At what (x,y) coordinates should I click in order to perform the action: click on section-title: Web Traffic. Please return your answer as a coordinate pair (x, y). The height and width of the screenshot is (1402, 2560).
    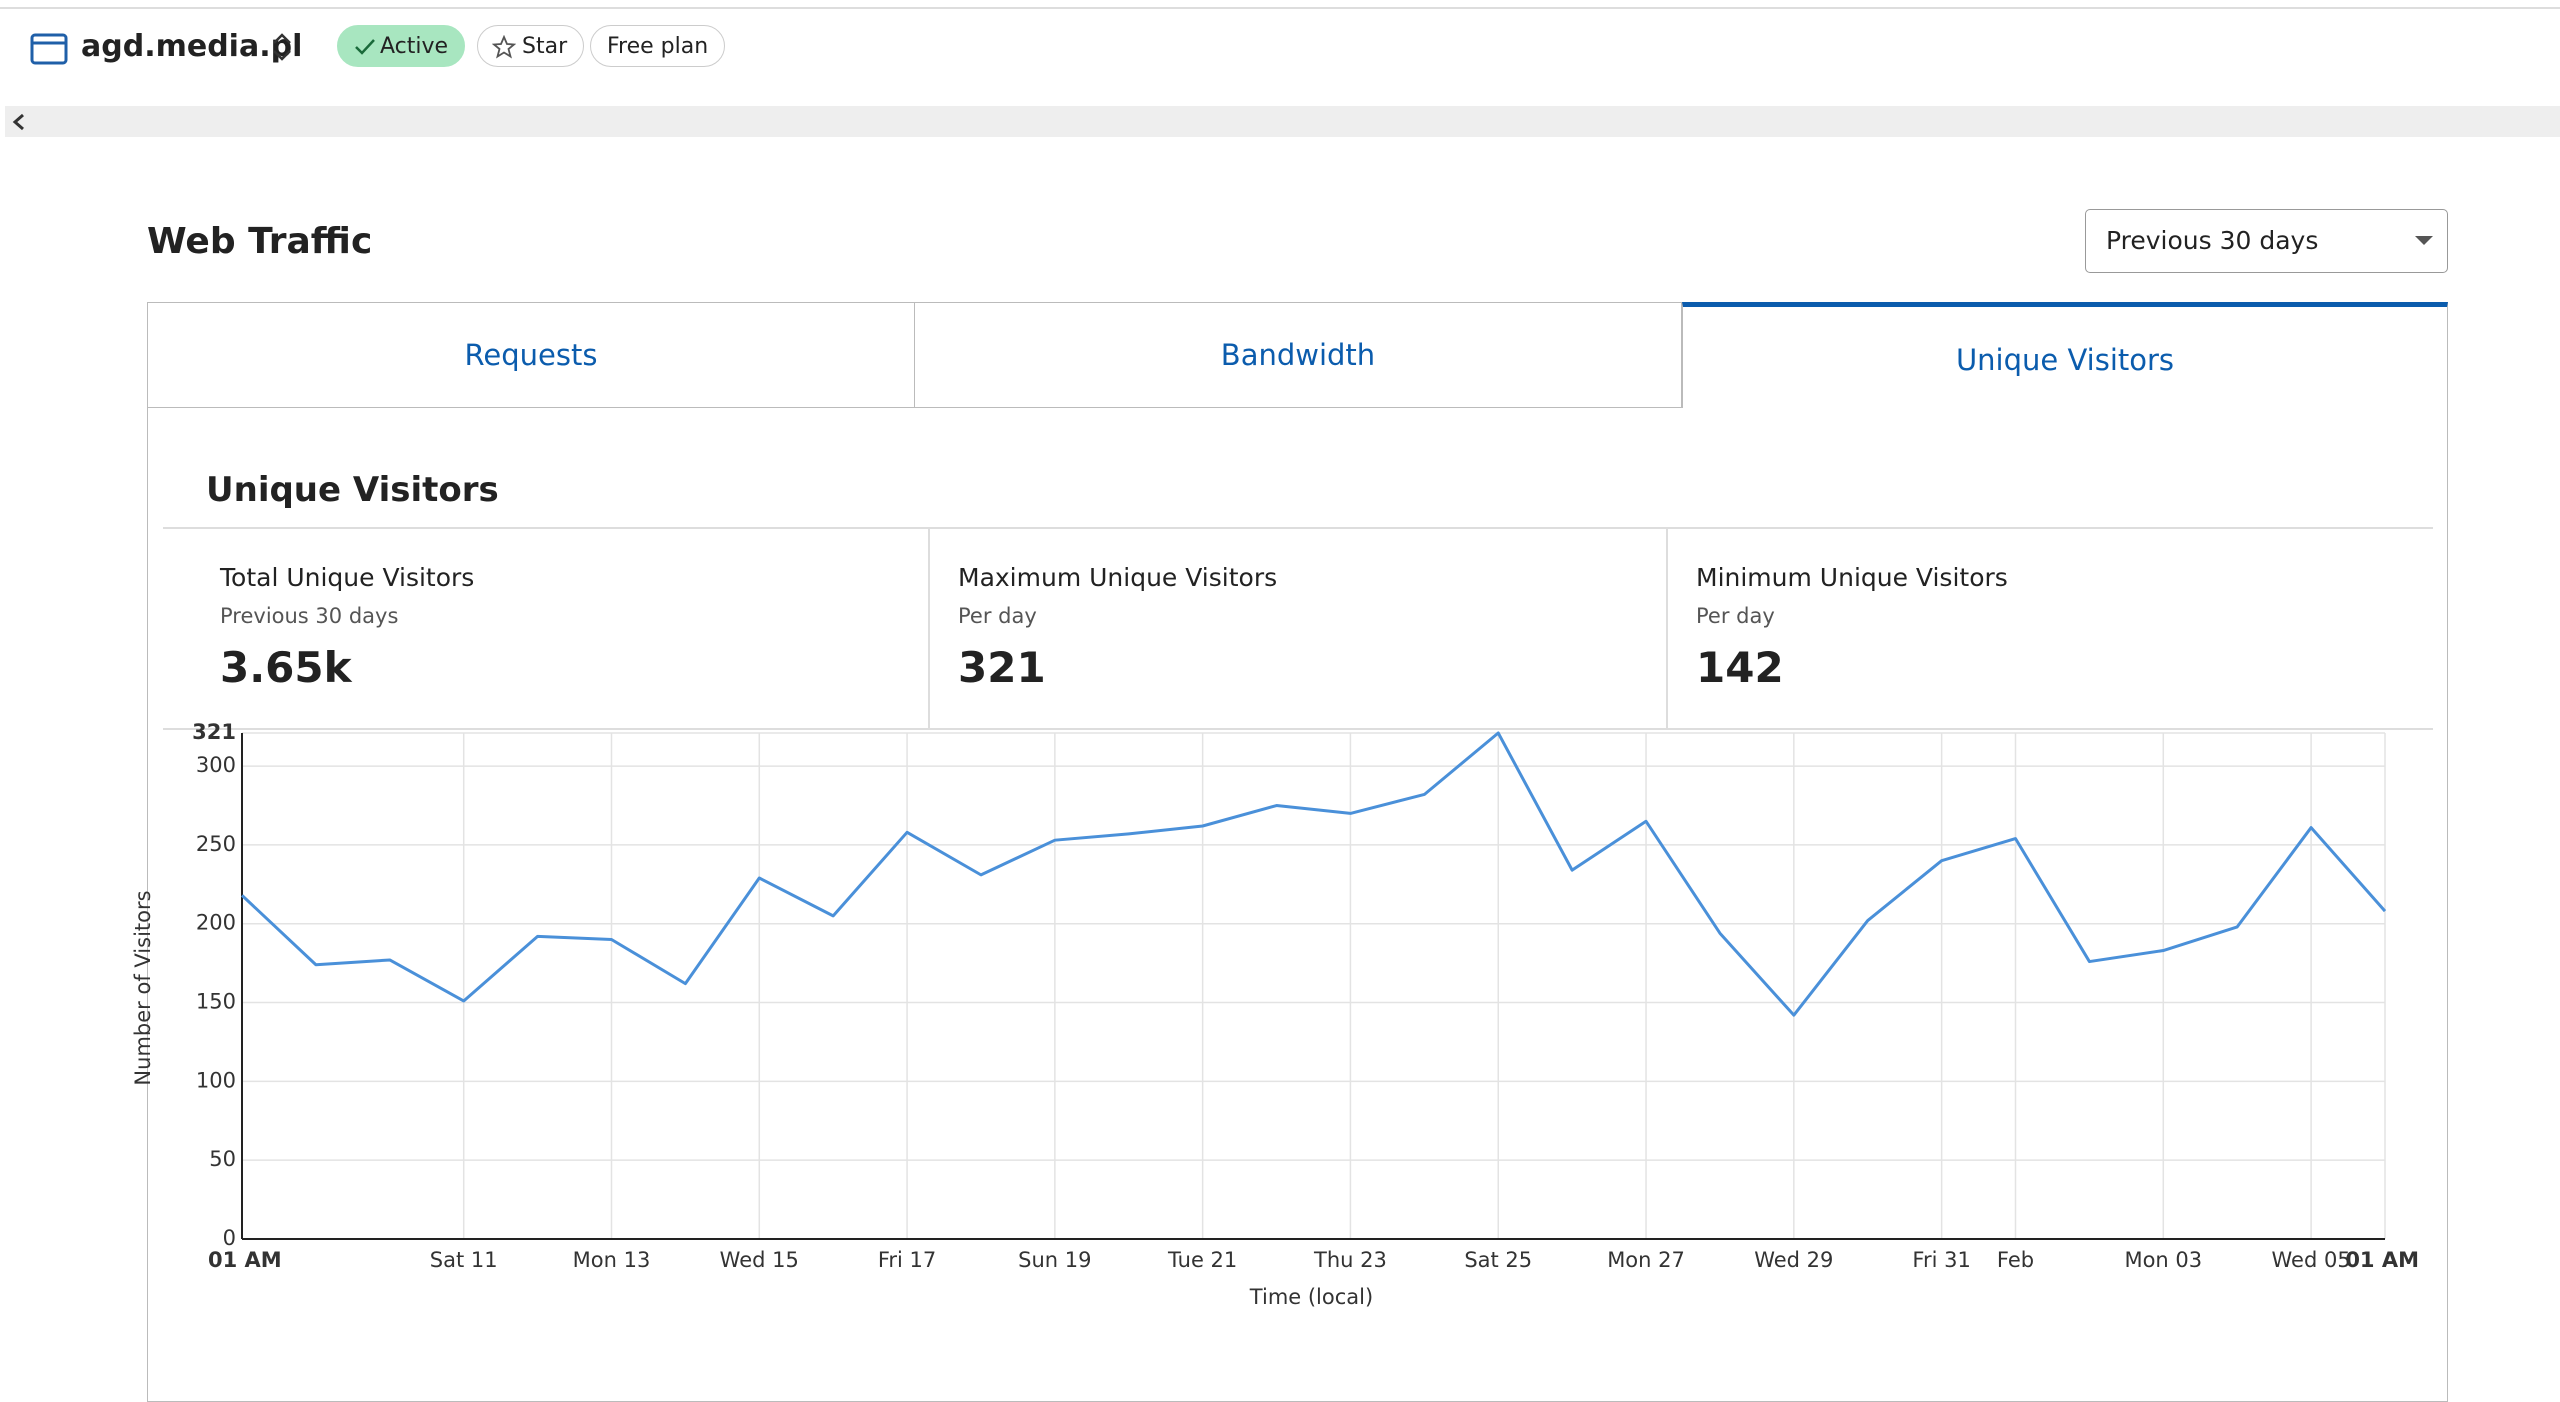
    Looking at the image, I should click on (260, 241).